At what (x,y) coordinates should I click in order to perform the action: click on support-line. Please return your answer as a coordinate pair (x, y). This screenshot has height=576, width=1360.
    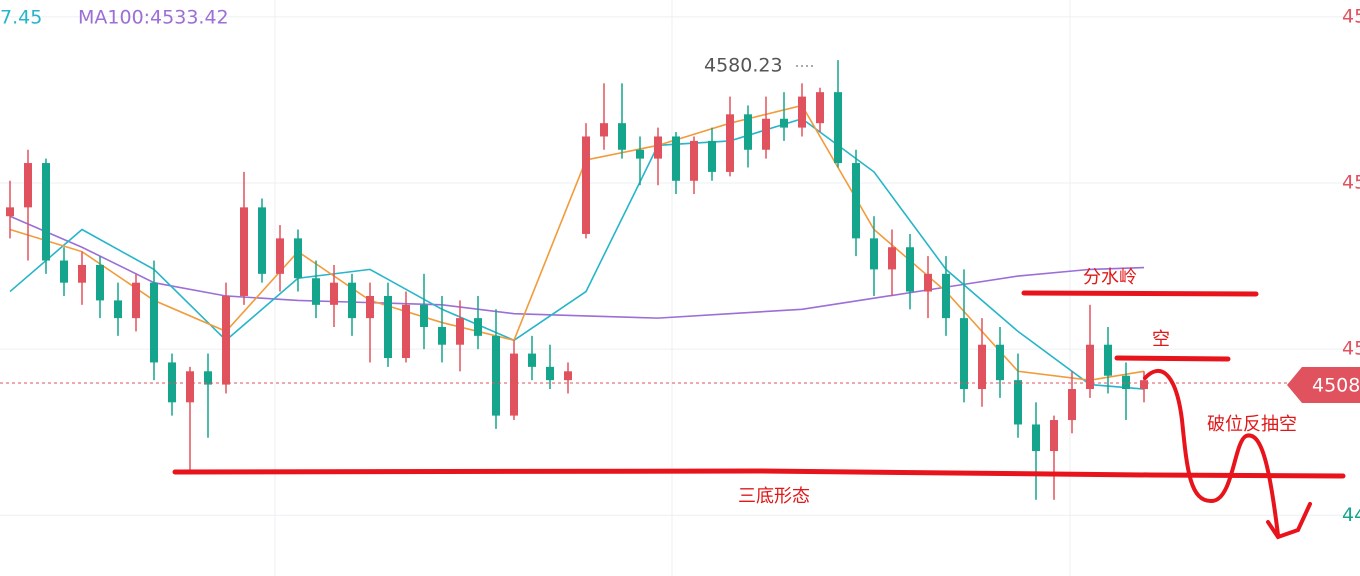
    Looking at the image, I should click on (759, 473).